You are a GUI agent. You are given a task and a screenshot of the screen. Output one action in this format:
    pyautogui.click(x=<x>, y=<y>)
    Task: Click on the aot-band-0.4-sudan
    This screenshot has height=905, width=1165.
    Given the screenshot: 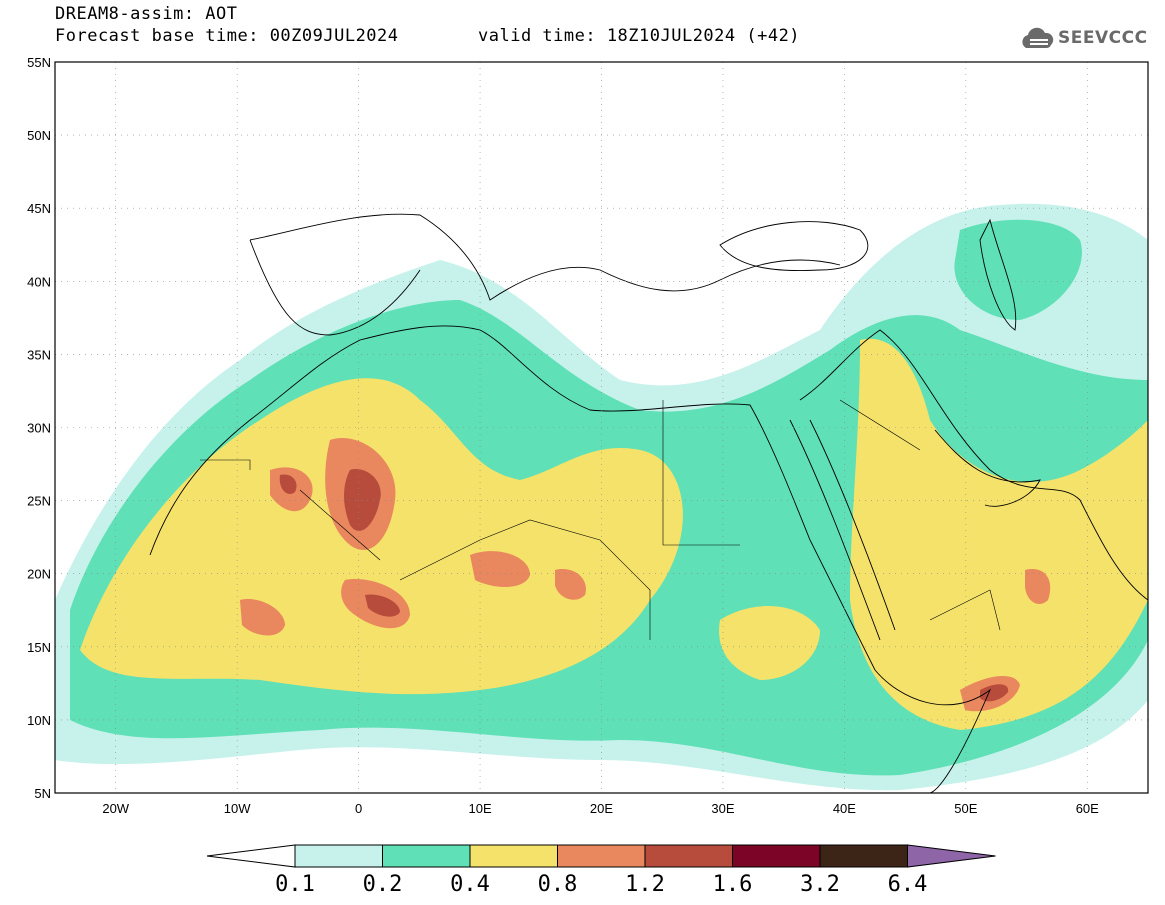 What is the action you would take?
    pyautogui.click(x=769, y=643)
    